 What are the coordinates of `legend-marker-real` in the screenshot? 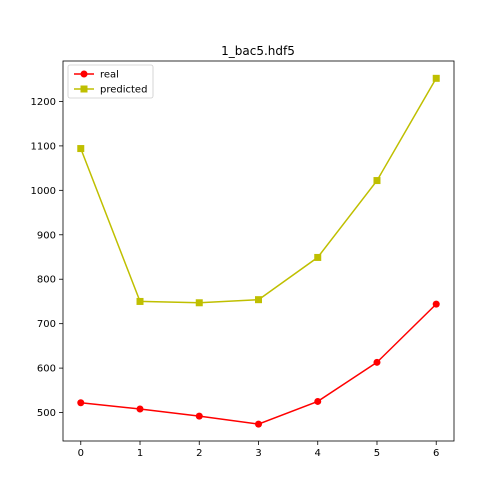 It's located at (84, 74).